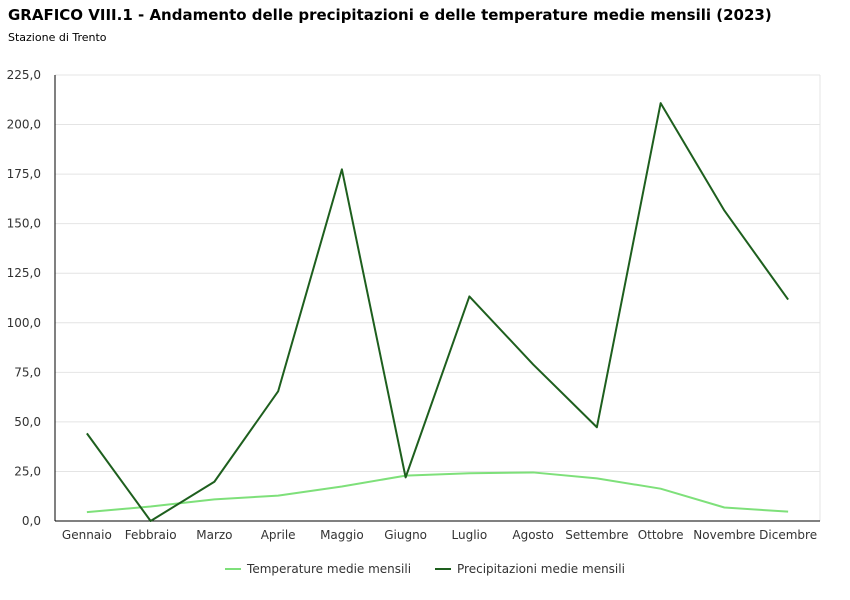 Image resolution: width=850 pixels, height=600 pixels. What do you see at coordinates (31, 521) in the screenshot?
I see `y-tick-label: 0,0` at bounding box center [31, 521].